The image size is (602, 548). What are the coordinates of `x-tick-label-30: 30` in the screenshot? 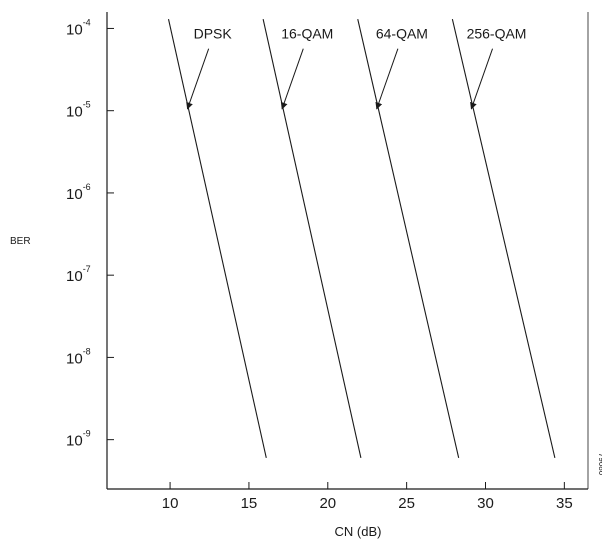 It's located at (485, 503).